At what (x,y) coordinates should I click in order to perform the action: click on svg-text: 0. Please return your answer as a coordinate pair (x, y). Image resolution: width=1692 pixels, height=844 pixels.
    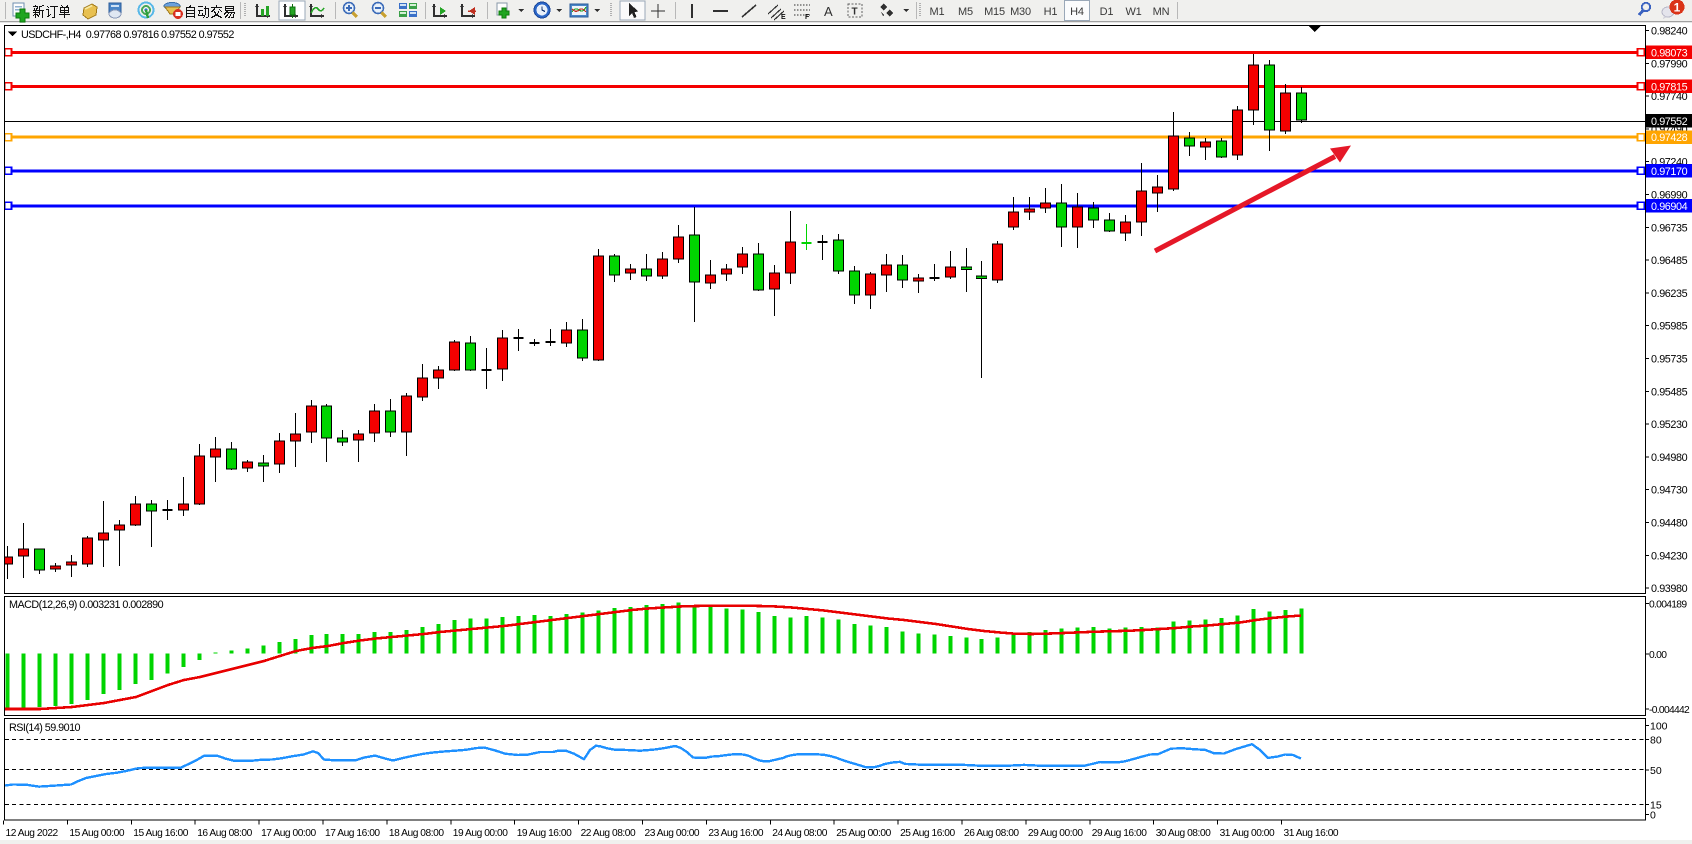
    Looking at the image, I should click on (1653, 816).